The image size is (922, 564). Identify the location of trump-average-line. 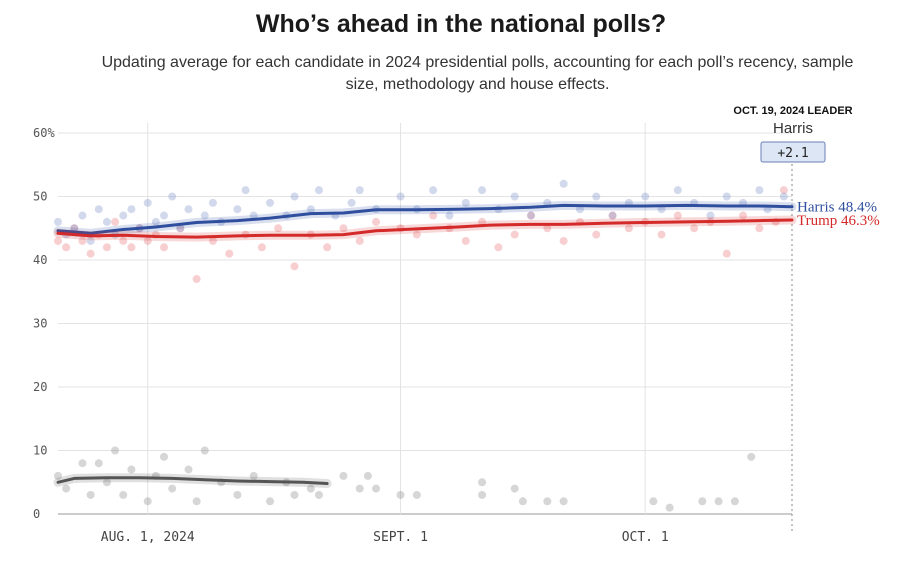
(425, 228).